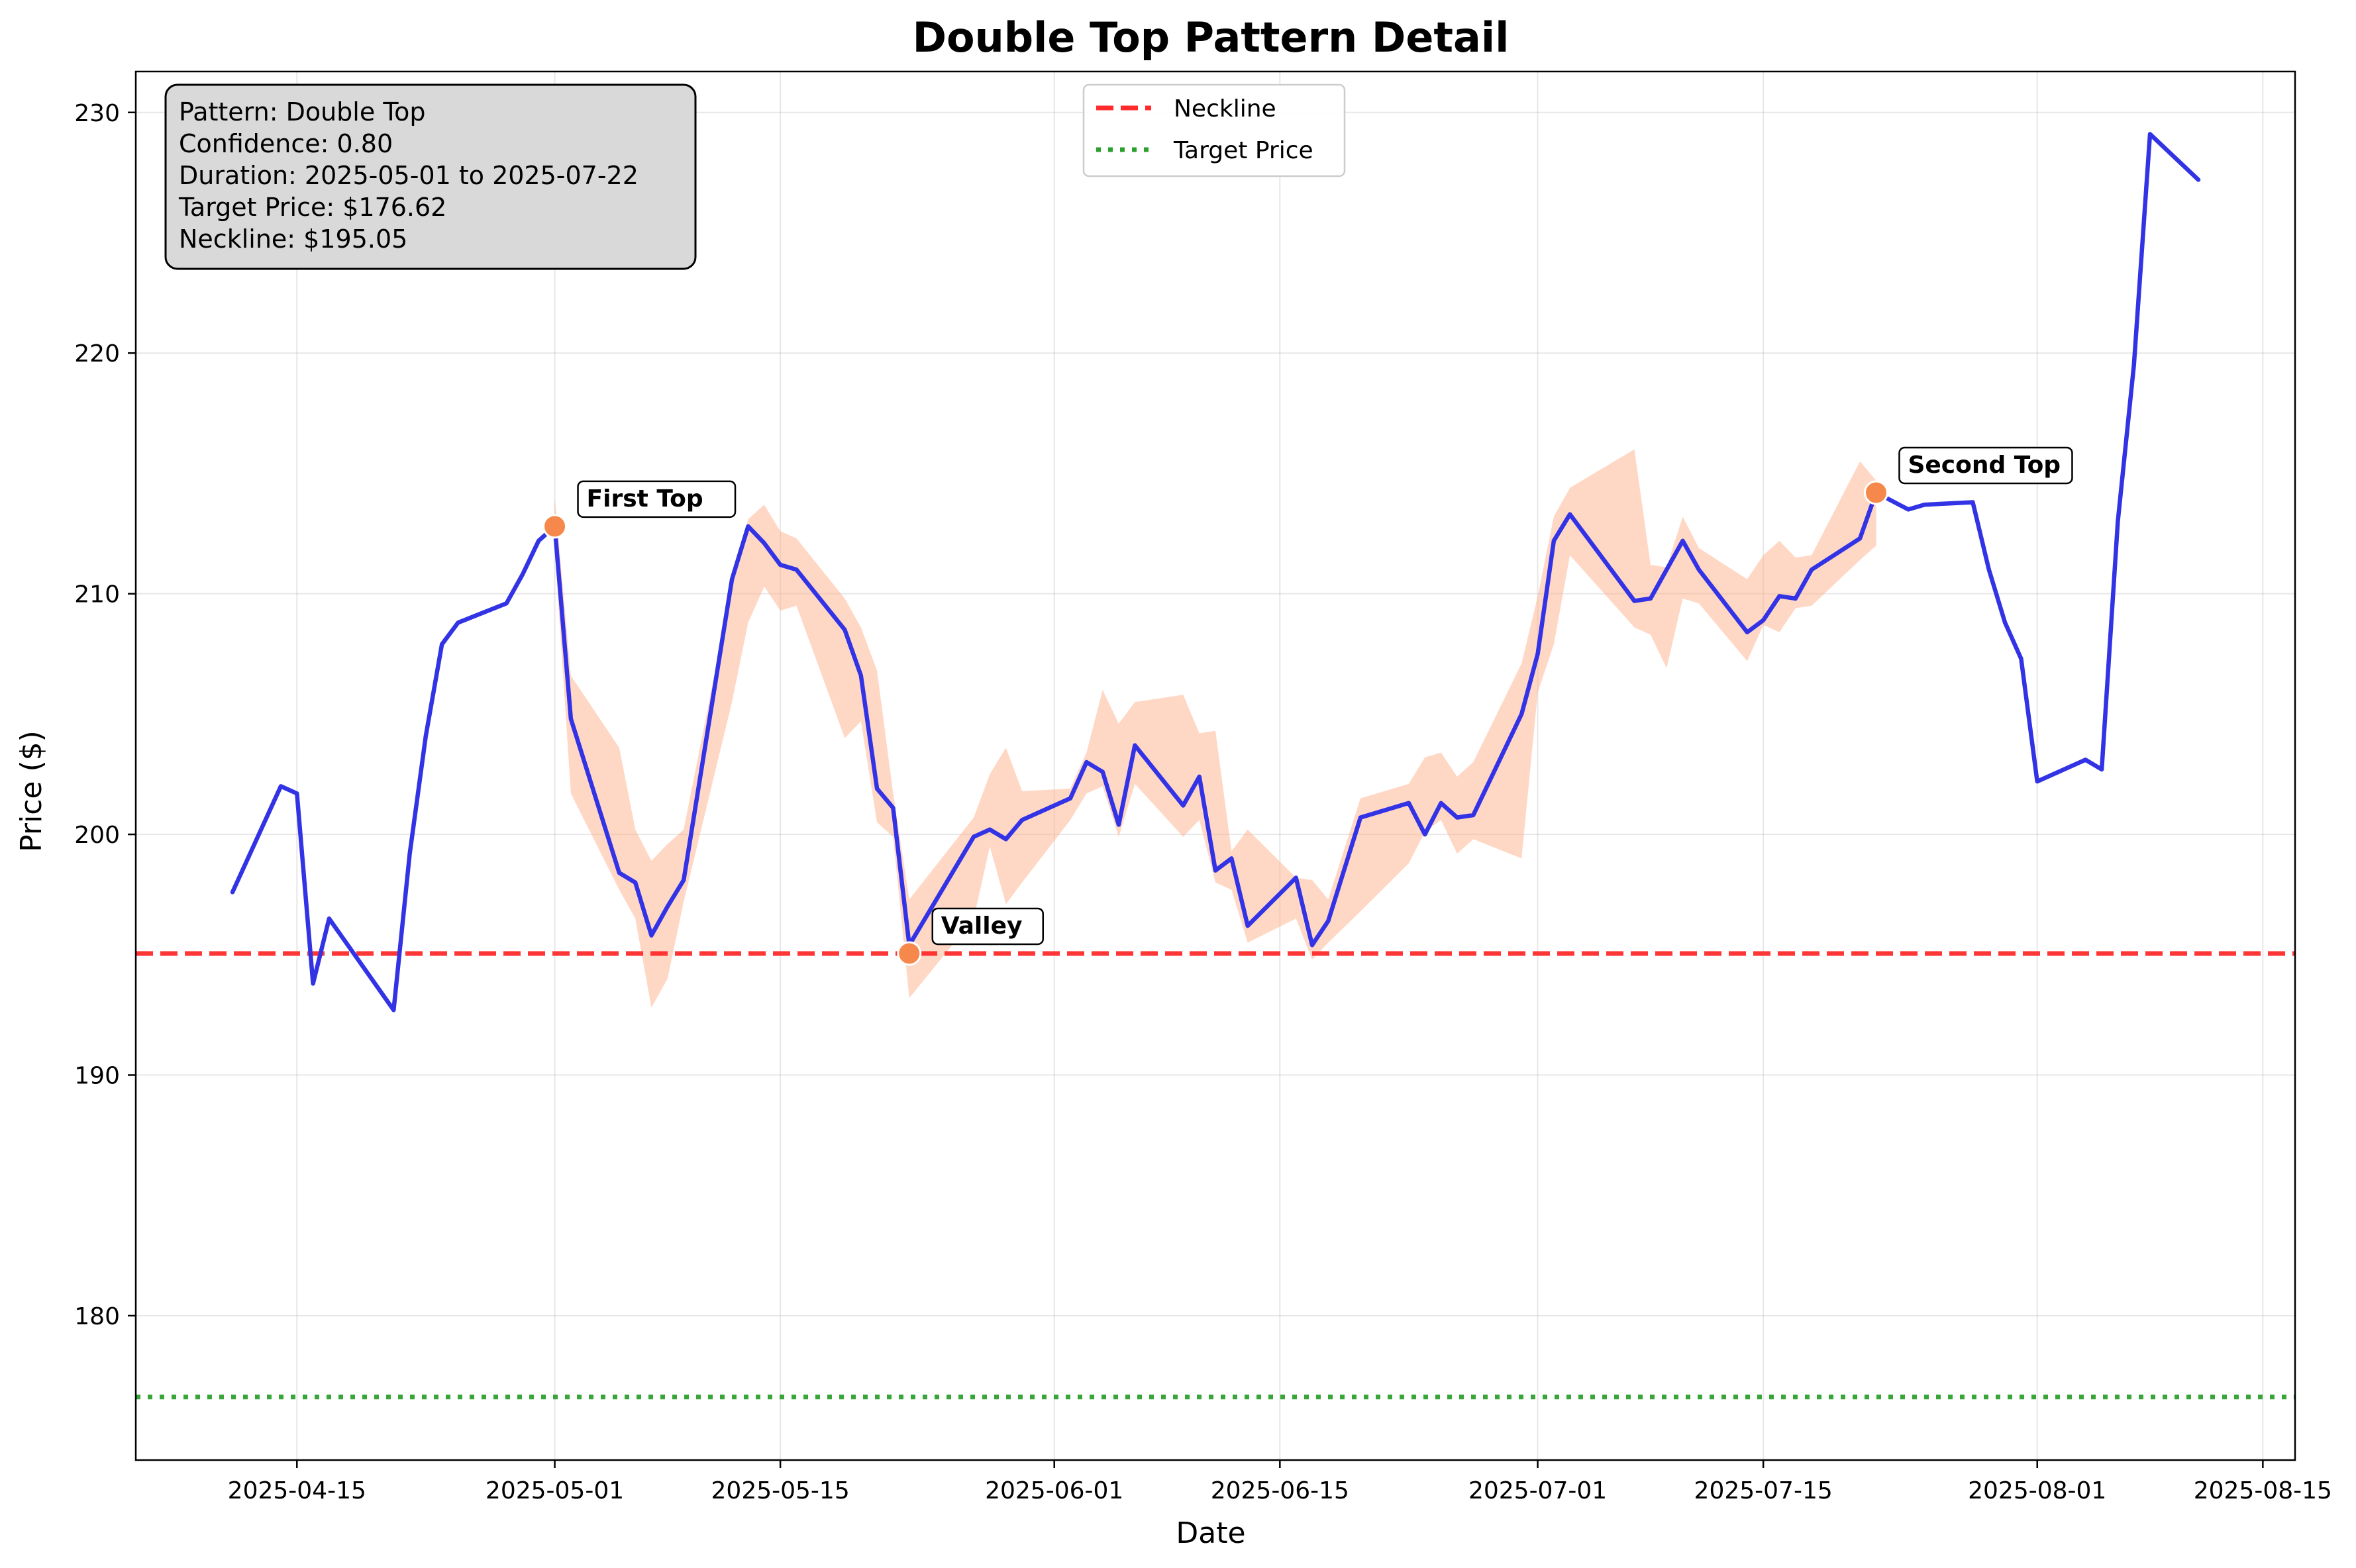 This screenshot has width=2356, height=1568. I want to click on annotation-second-top: Second Top, so click(1985, 465).